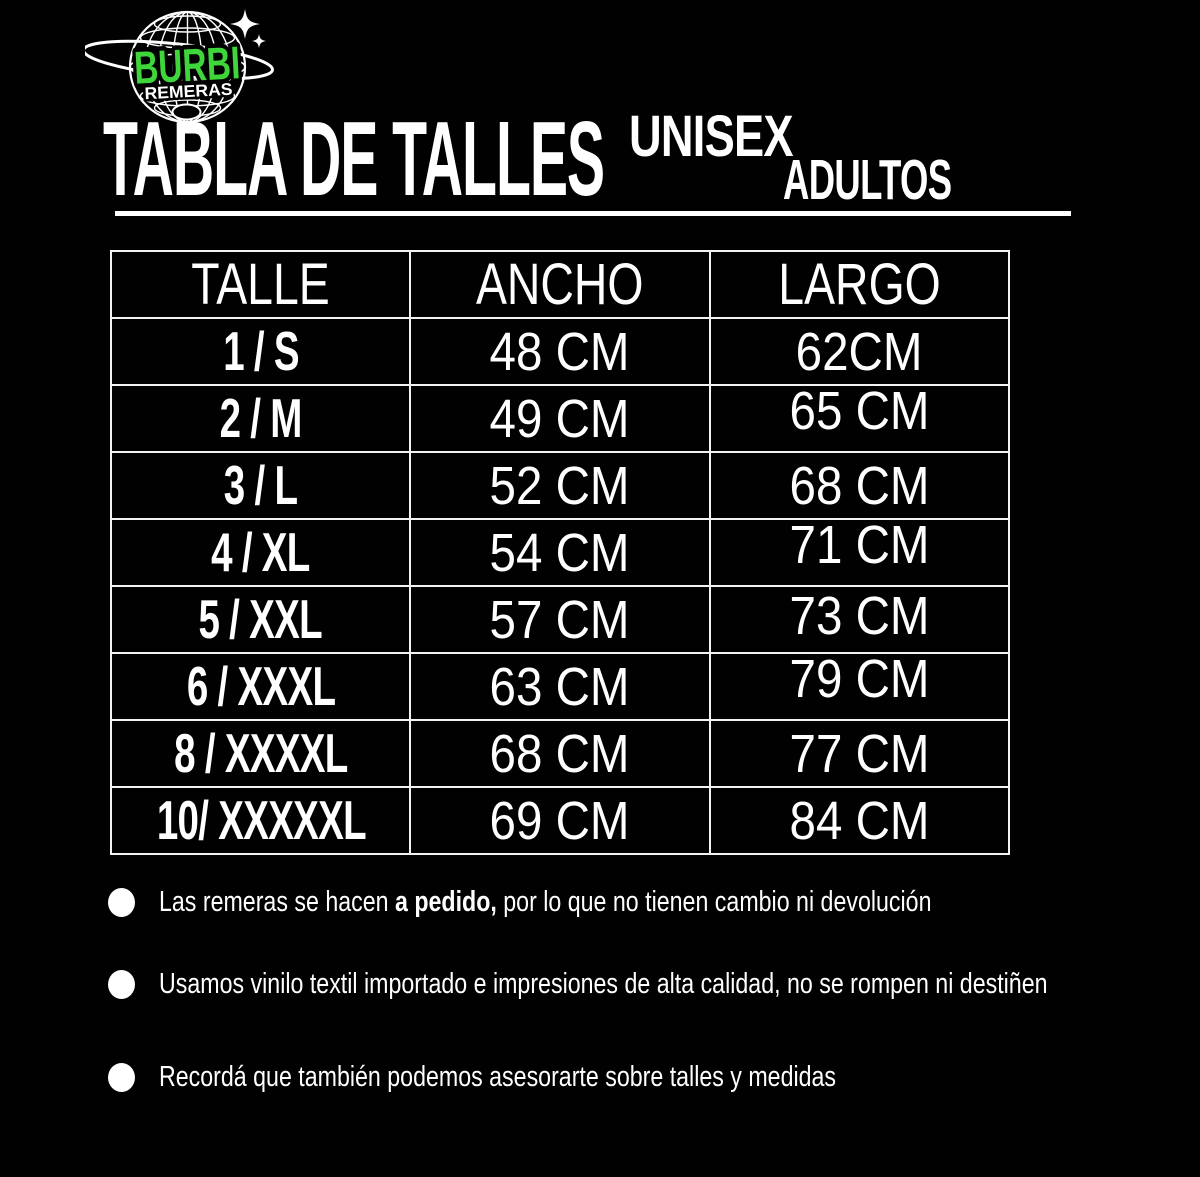 This screenshot has width=1200, height=1177. I want to click on table-row: 4 / XL 54 CM 71 CM, so click(560, 552).